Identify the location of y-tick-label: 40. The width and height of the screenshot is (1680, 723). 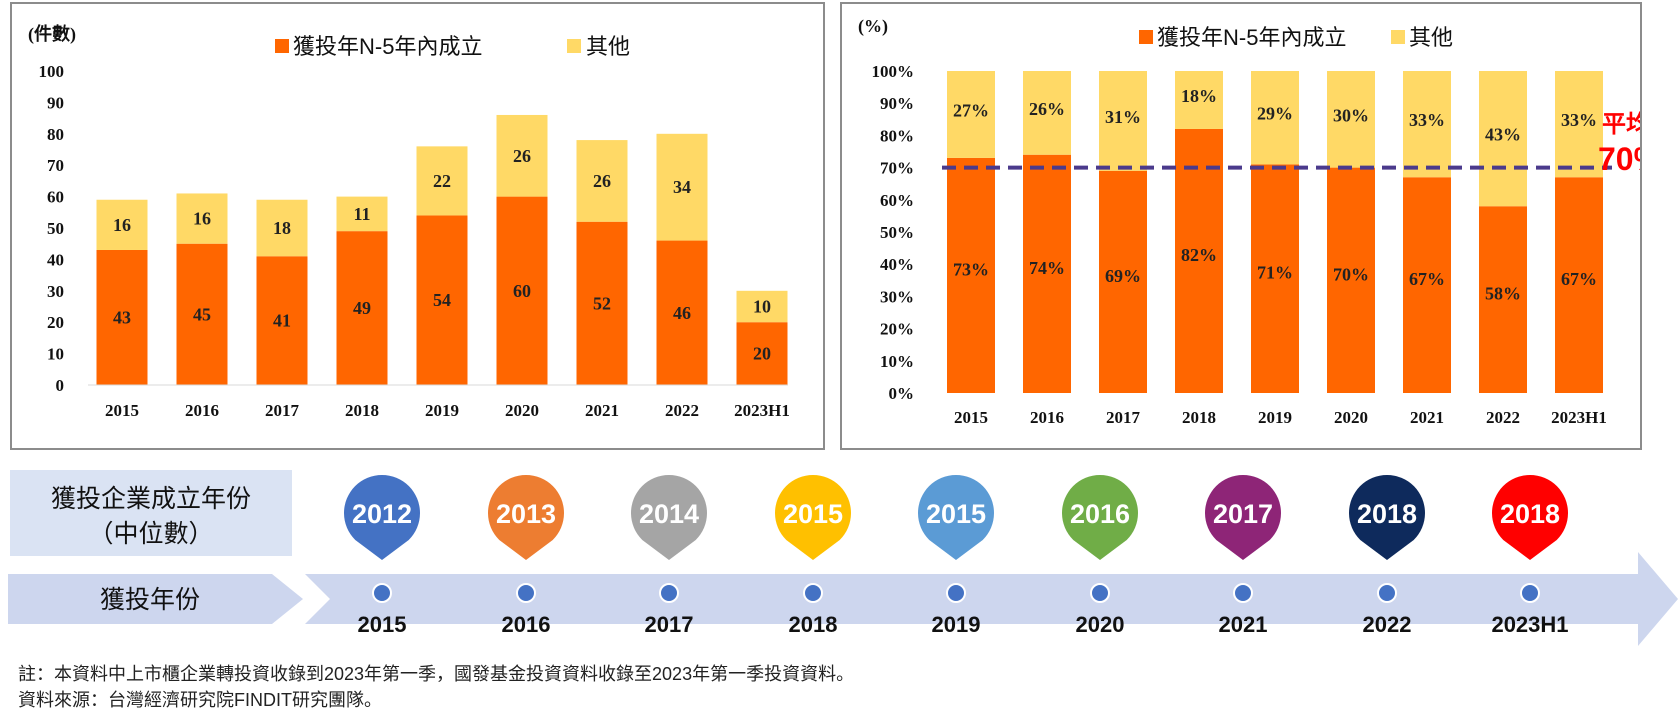
(55, 259).